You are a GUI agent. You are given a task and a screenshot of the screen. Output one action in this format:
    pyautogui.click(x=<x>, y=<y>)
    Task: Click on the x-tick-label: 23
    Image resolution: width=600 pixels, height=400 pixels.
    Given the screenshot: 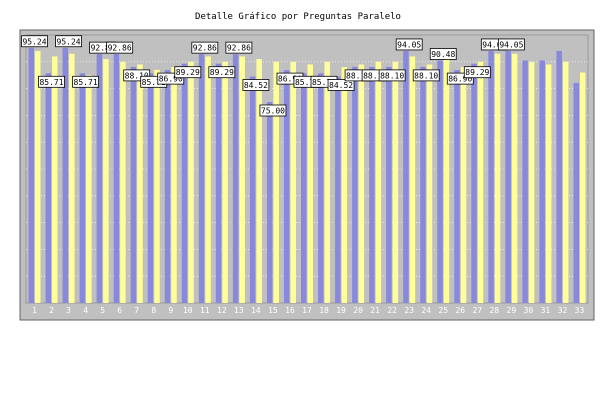 What is the action you would take?
    pyautogui.click(x=409, y=310)
    